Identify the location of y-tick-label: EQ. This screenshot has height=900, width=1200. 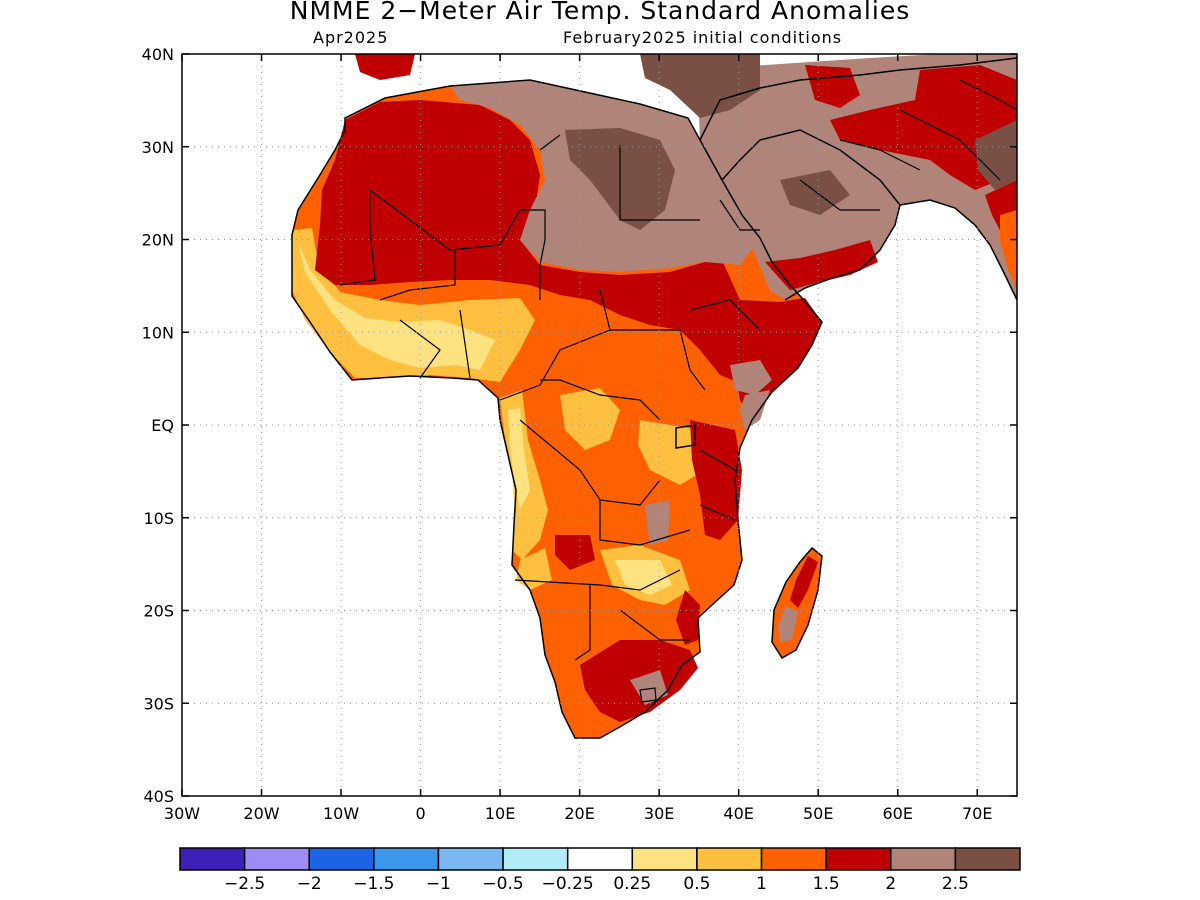
(162, 425).